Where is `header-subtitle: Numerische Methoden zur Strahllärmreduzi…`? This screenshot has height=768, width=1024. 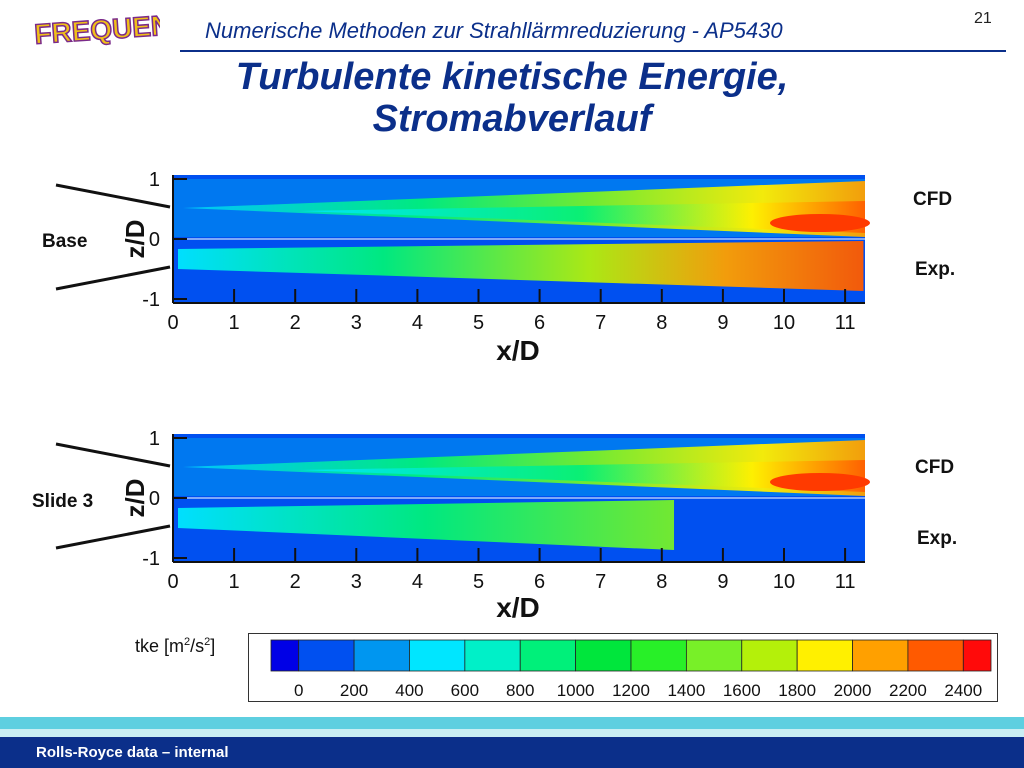
header-subtitle: Numerische Methoden zur Strahllärmreduzi… is located at coordinates (494, 30).